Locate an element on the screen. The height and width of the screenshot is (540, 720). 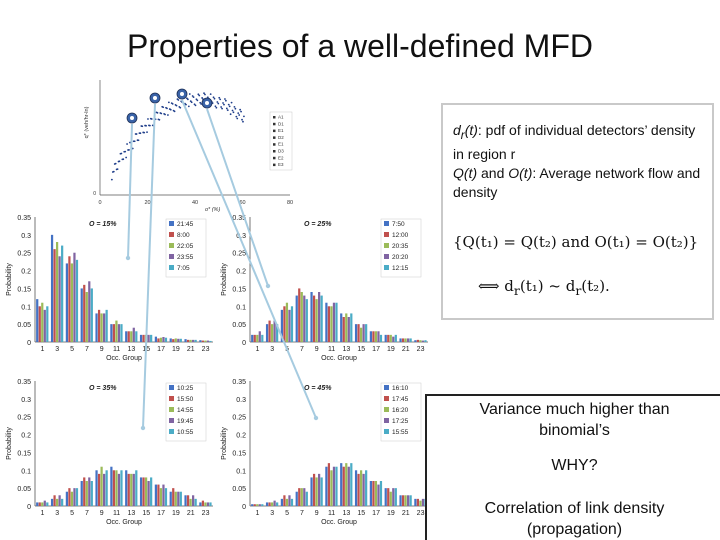
panel-annotation: O = 45% is located at coordinates (318, 388).